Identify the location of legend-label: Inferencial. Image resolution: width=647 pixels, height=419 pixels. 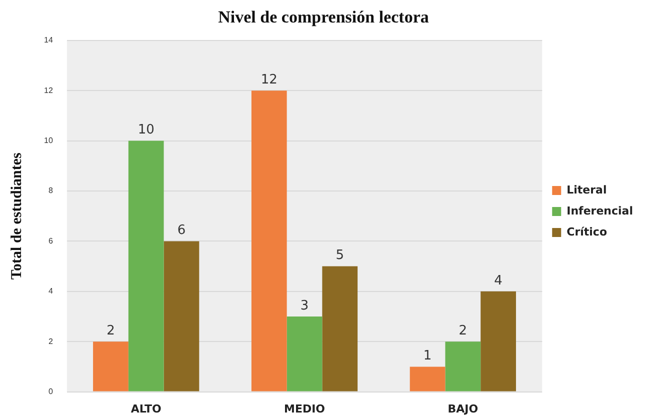
(600, 211).